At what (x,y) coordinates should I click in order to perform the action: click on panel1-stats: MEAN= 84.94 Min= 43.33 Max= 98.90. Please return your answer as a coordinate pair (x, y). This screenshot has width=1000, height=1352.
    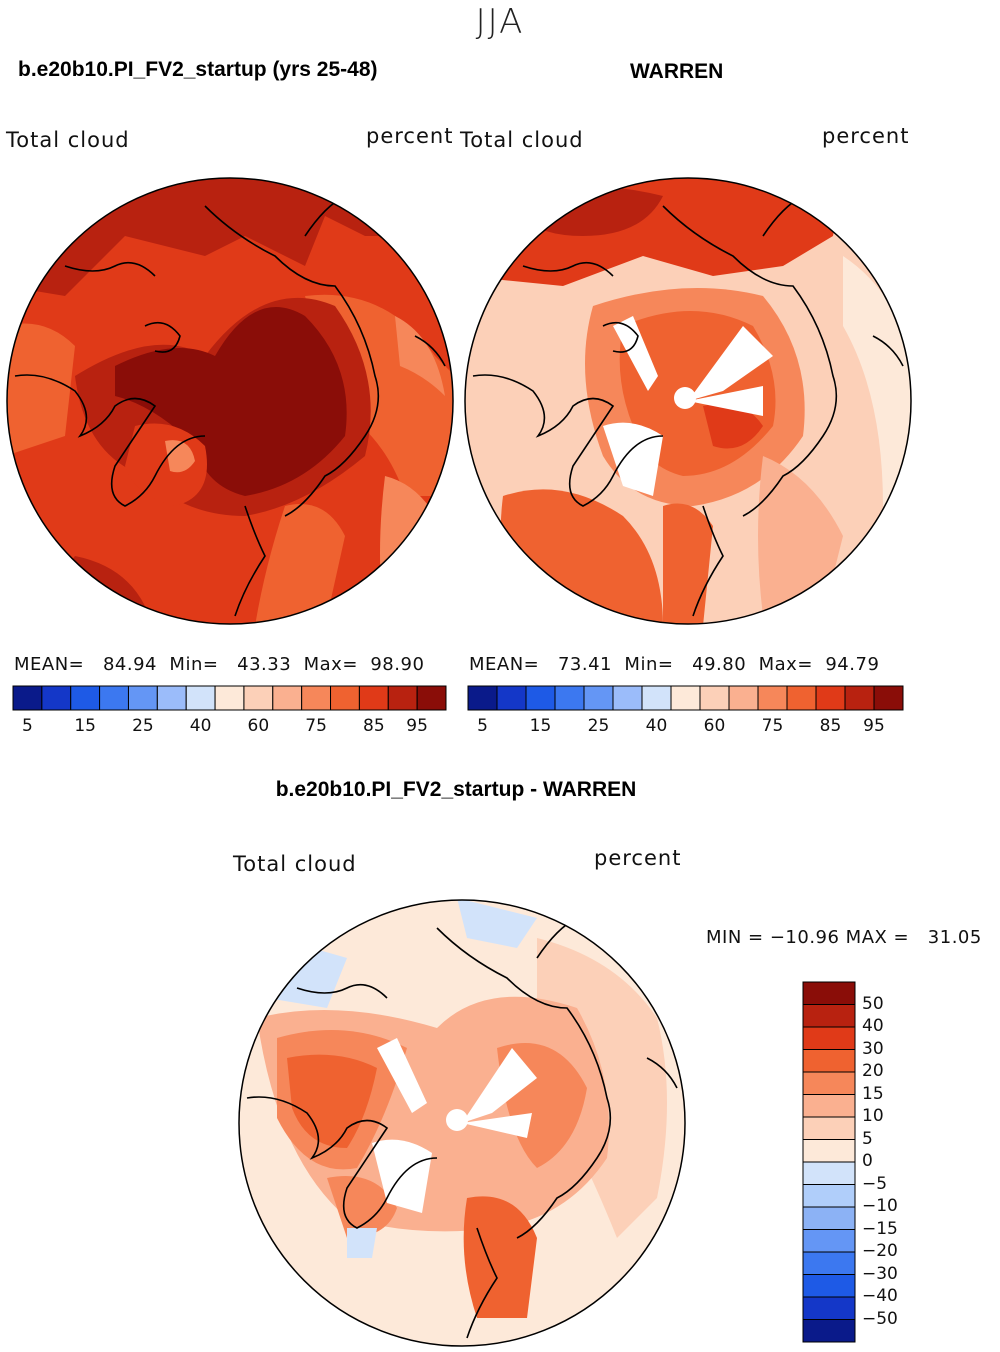
    Looking at the image, I should click on (219, 664).